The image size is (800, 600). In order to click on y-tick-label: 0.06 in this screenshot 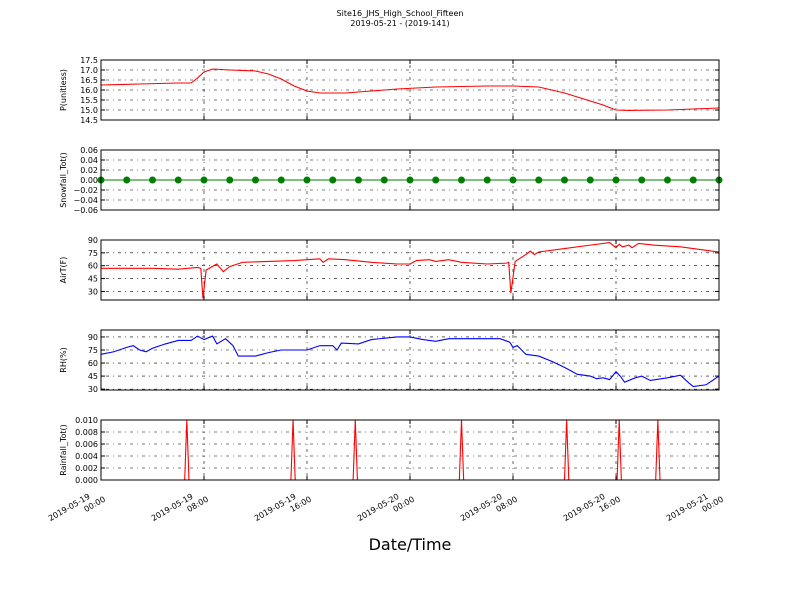, I will do `click(89, 150)`.